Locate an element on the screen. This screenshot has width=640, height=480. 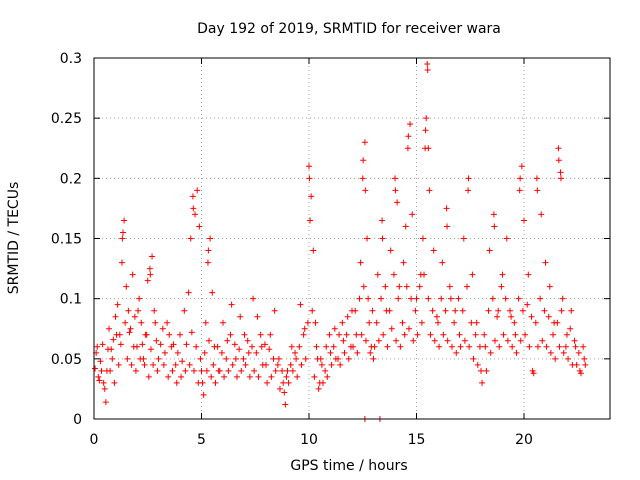
x-tick-labels: 0 5 10 15 20 is located at coordinates (311, 440).